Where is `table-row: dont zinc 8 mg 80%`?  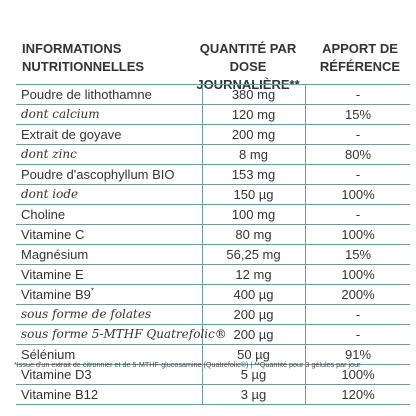
table-row: dont zinc 8 mg 80% is located at coordinates (213, 154).